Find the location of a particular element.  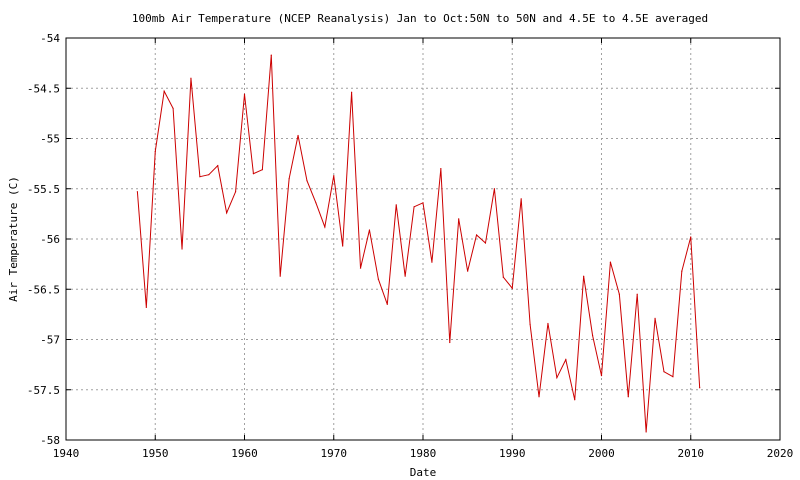

y-tick-label: -55.5 is located at coordinates (43, 189).